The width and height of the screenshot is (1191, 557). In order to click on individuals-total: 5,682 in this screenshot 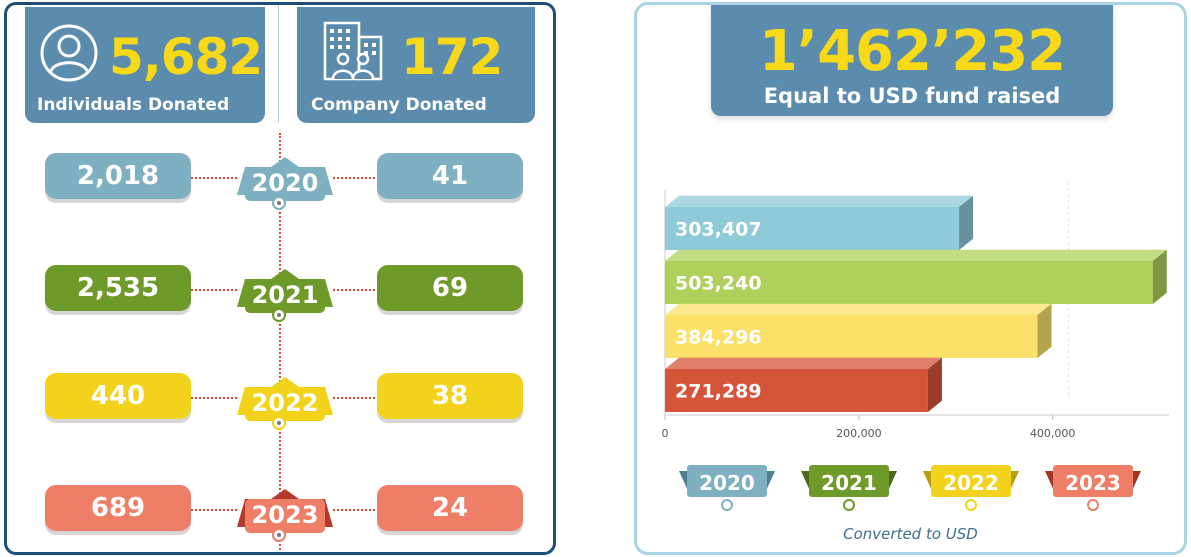, I will do `click(186, 57)`.